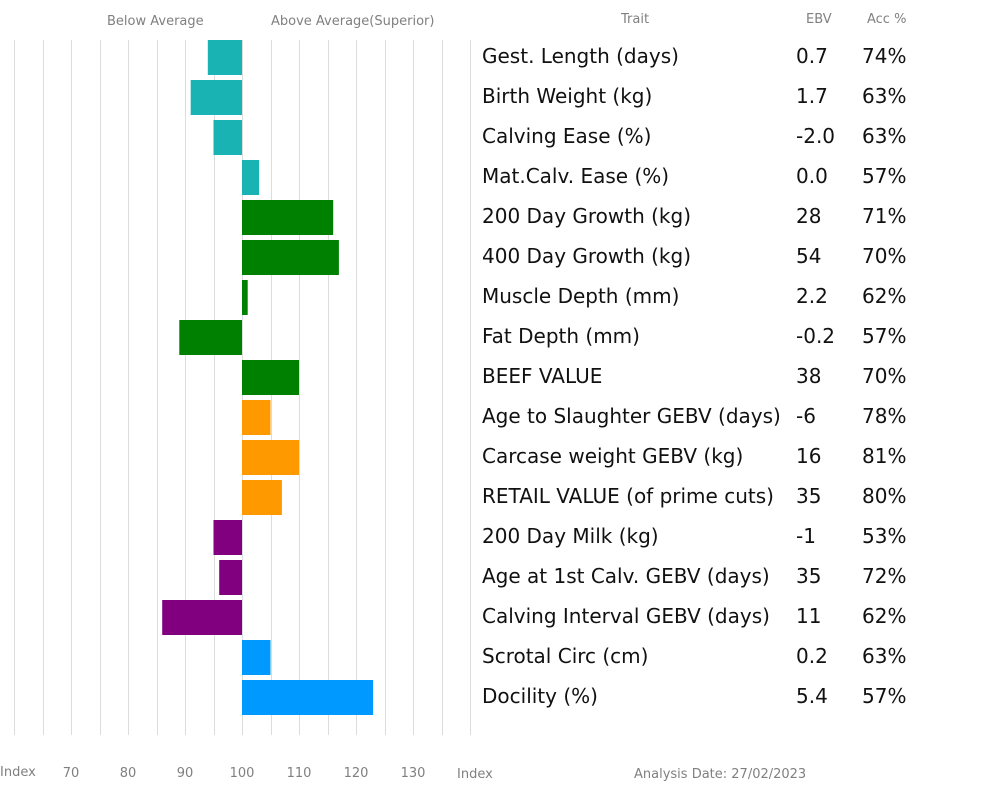 This screenshot has height=799, width=1000. I want to click on x-tick-label: 100, so click(242, 773).